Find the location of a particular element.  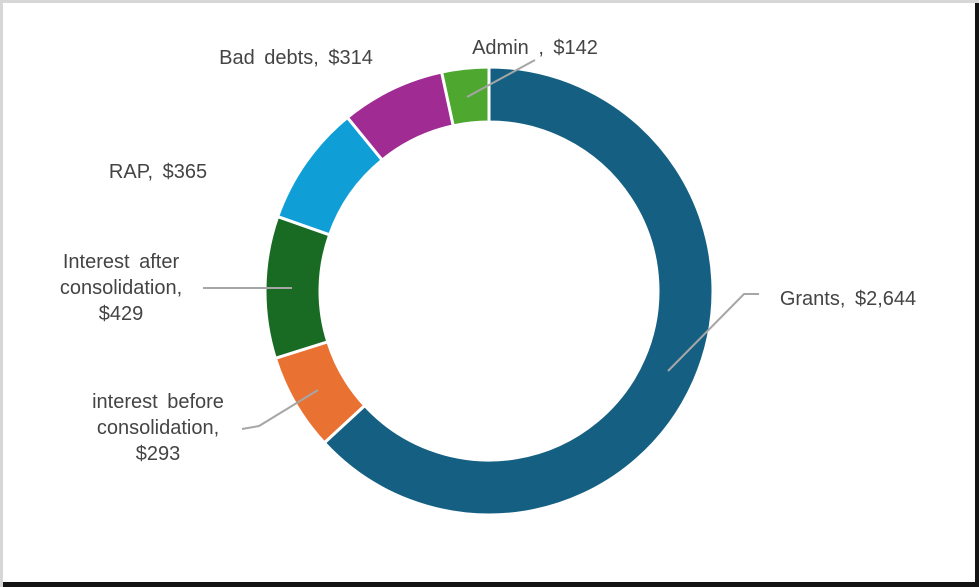

data-label-bad-debts: Bad debts, $314 is located at coordinates (296, 58).